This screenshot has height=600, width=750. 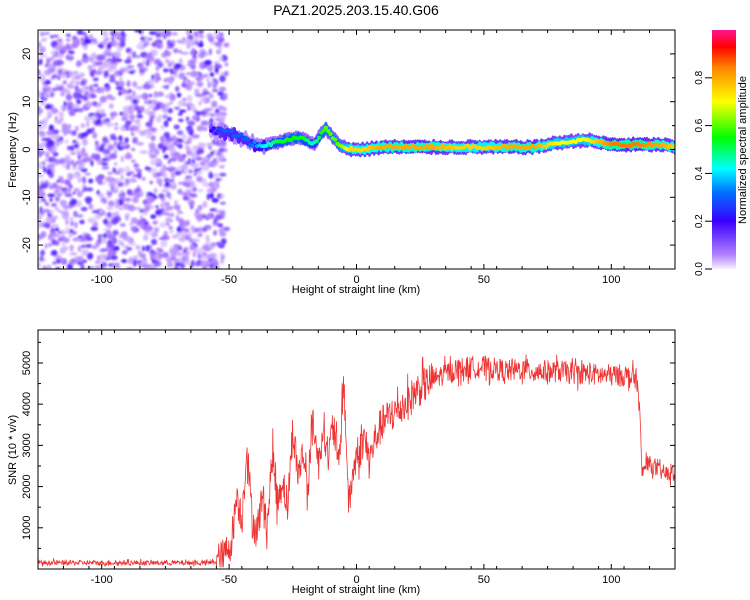 What do you see at coordinates (356, 290) in the screenshot?
I see `spectrogram-x-label: Height of straight line (km)` at bounding box center [356, 290].